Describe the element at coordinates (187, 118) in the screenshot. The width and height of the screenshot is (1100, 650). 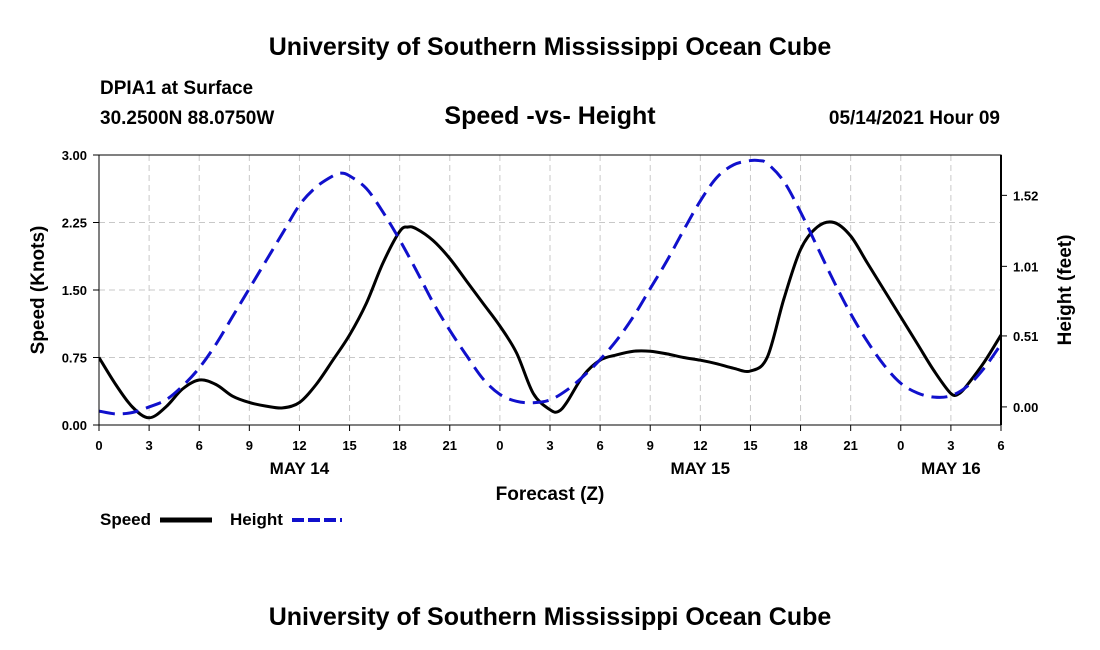
I see `station-coords: 30.2500N 88.0750W` at that location.